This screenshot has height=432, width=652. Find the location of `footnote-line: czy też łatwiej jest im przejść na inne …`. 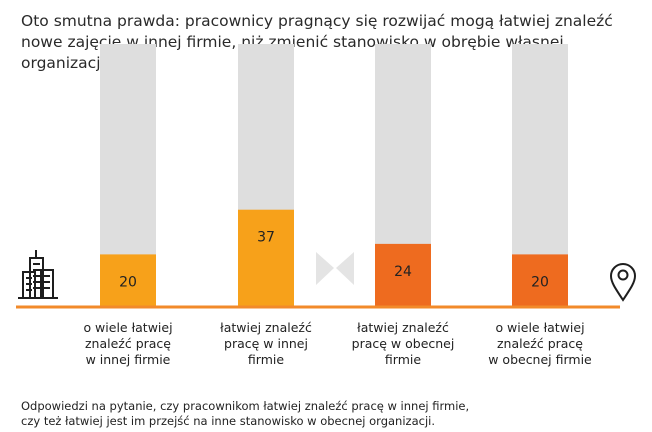

footnote-line: czy też łatwiej jest im przejść na inne … is located at coordinates (228, 421).